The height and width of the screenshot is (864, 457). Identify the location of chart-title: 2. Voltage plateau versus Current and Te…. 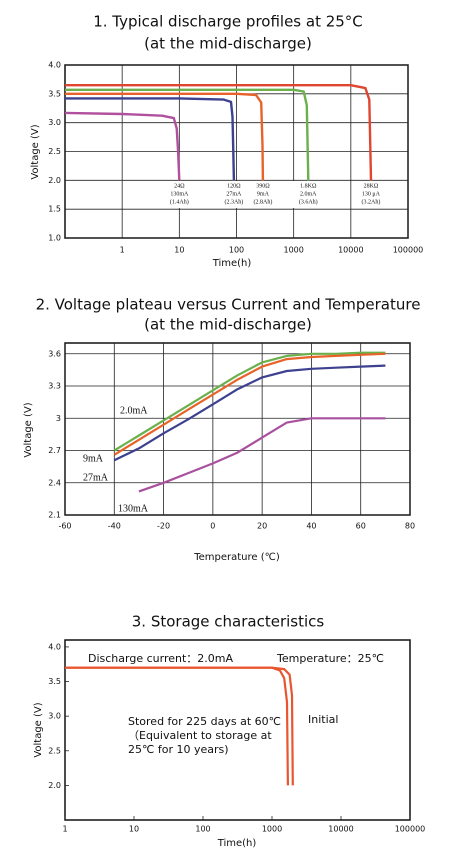
(228, 305).